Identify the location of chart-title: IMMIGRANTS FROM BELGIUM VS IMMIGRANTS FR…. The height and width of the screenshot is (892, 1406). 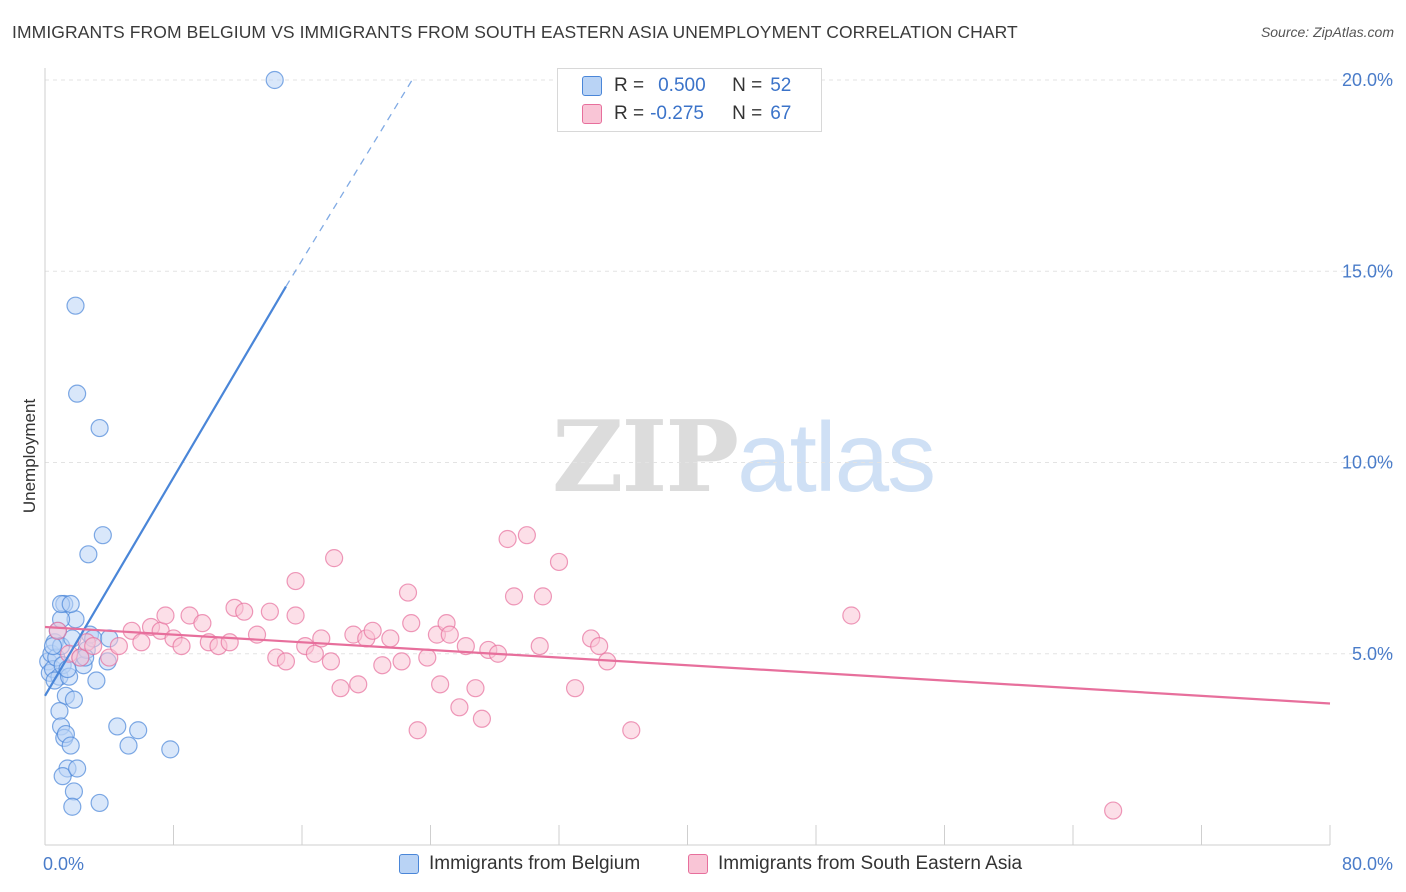
(515, 32).